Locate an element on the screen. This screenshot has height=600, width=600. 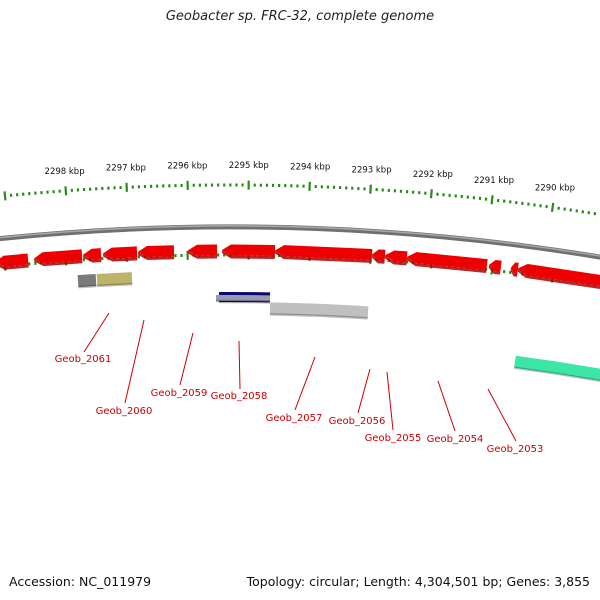
gene-label: Geob_2058 is located at coordinates (239, 396).